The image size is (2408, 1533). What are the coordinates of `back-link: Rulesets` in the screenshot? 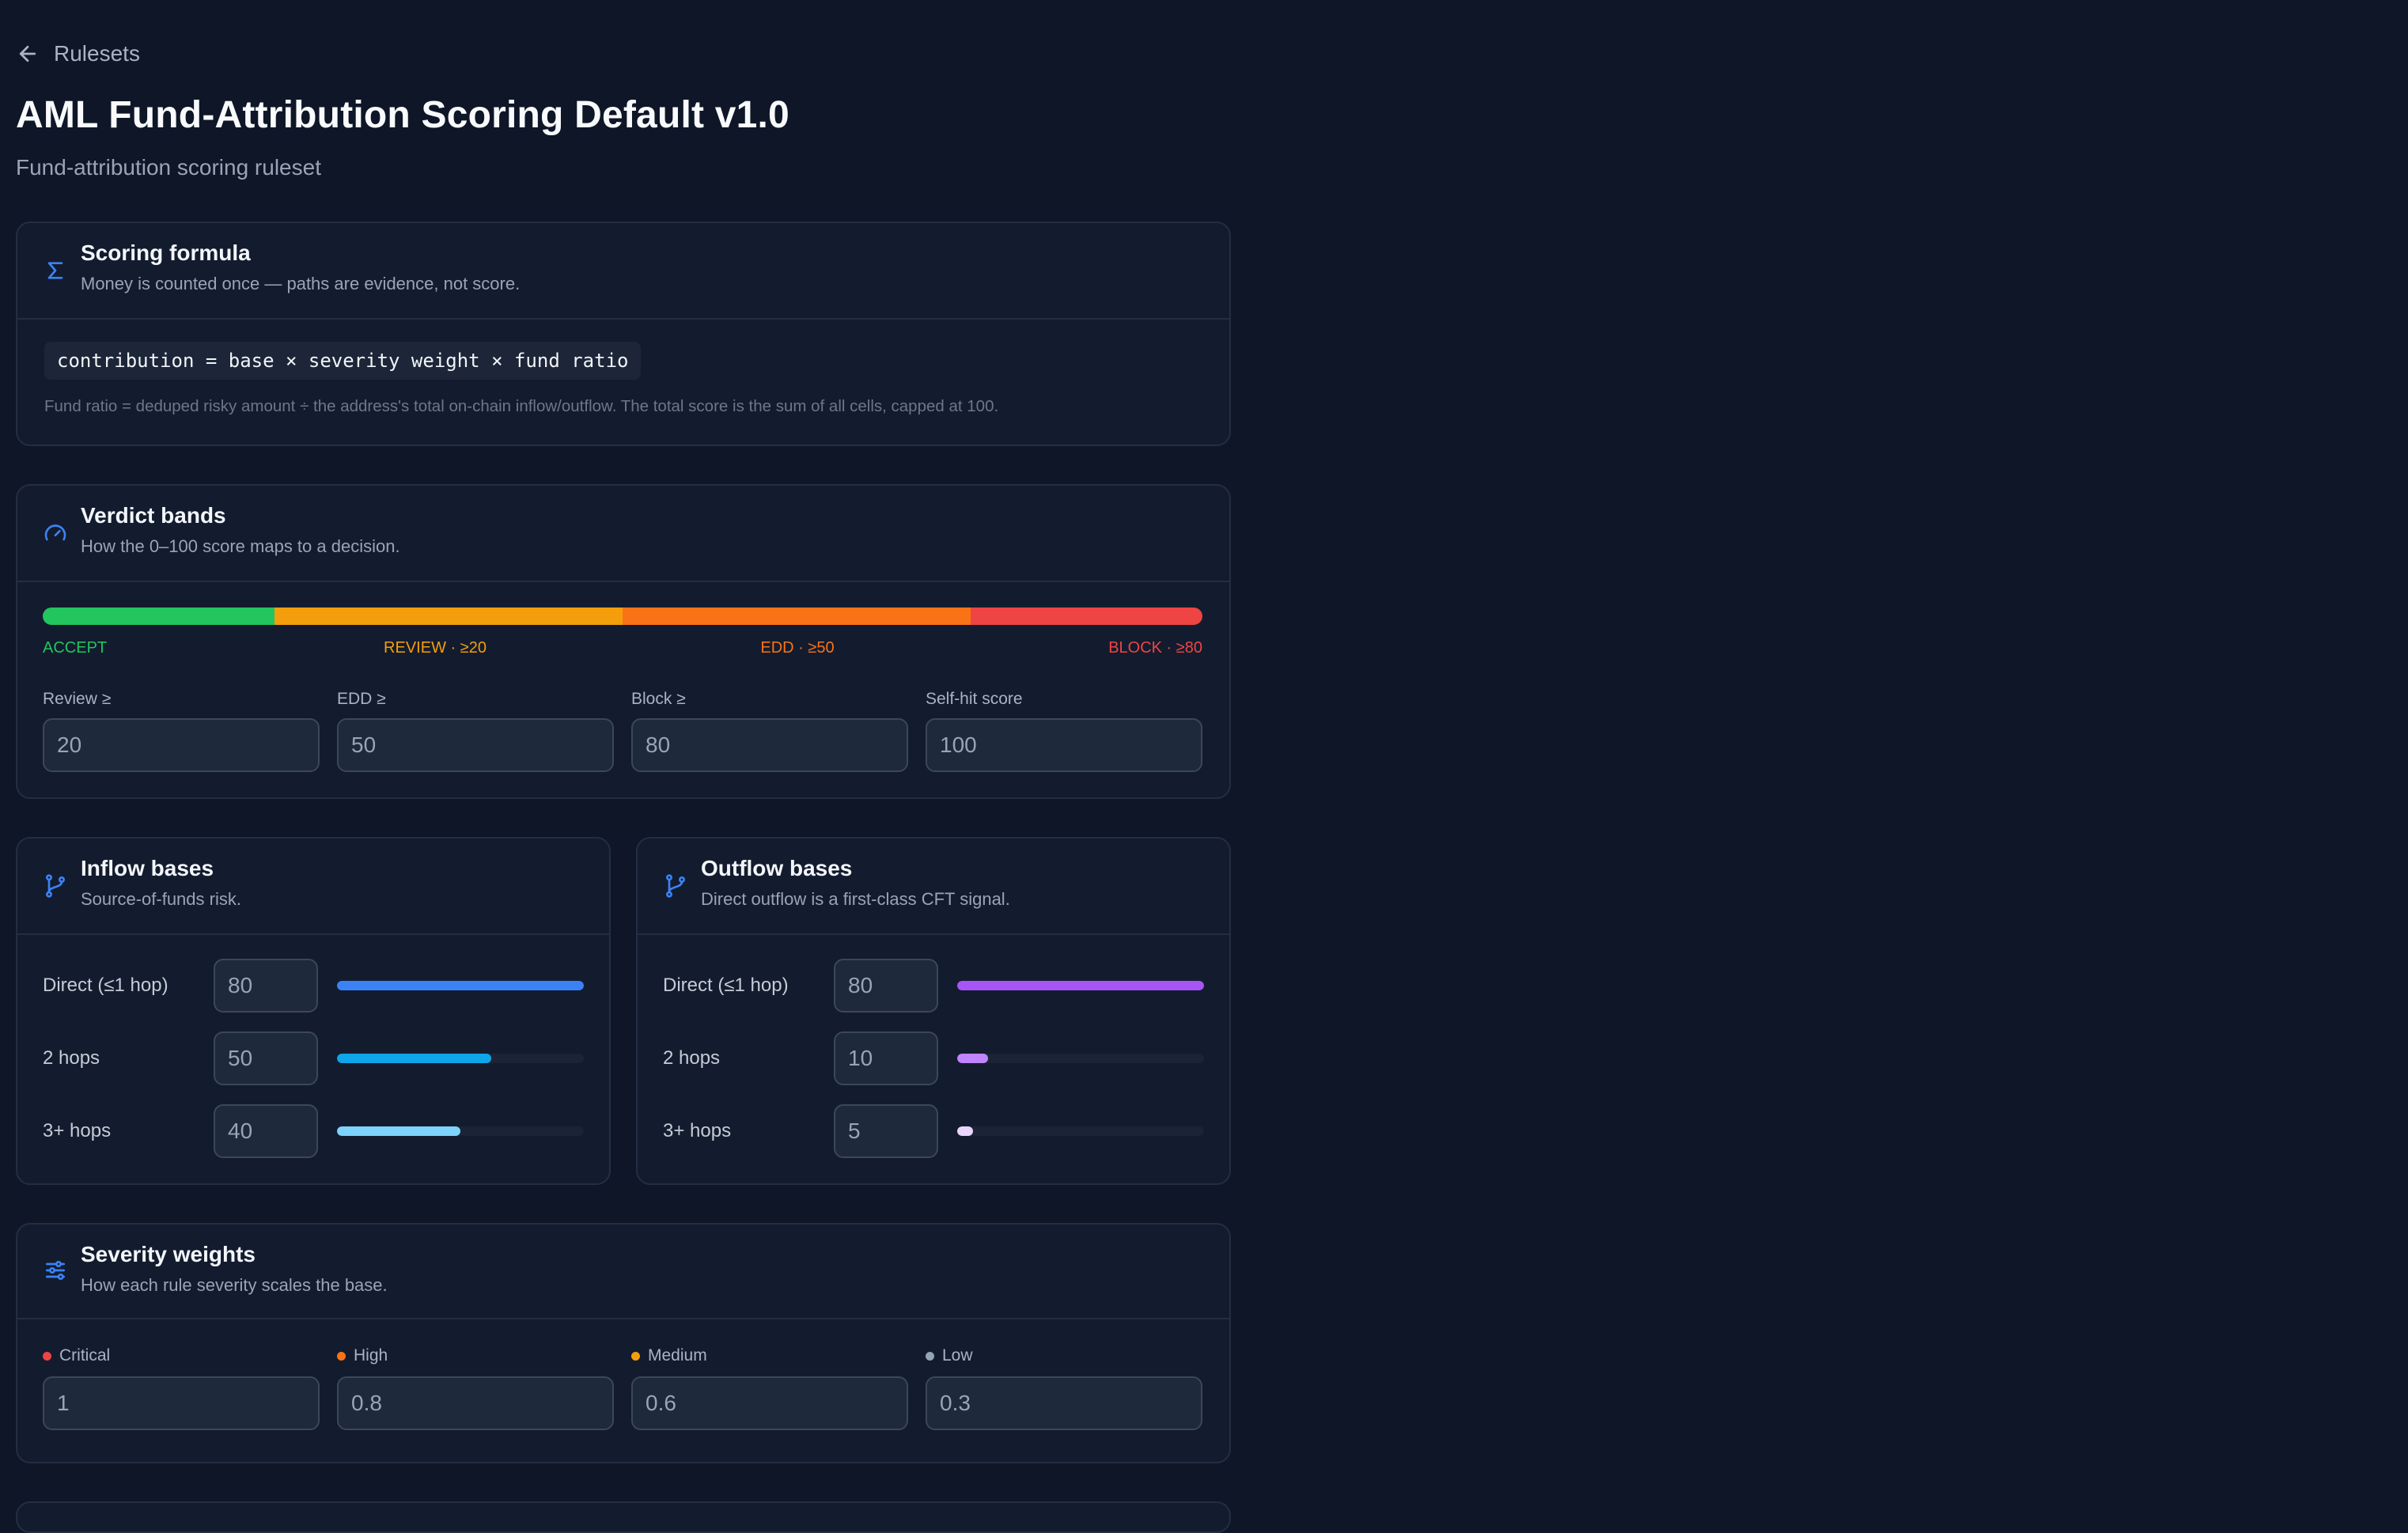 It's located at (78, 54).